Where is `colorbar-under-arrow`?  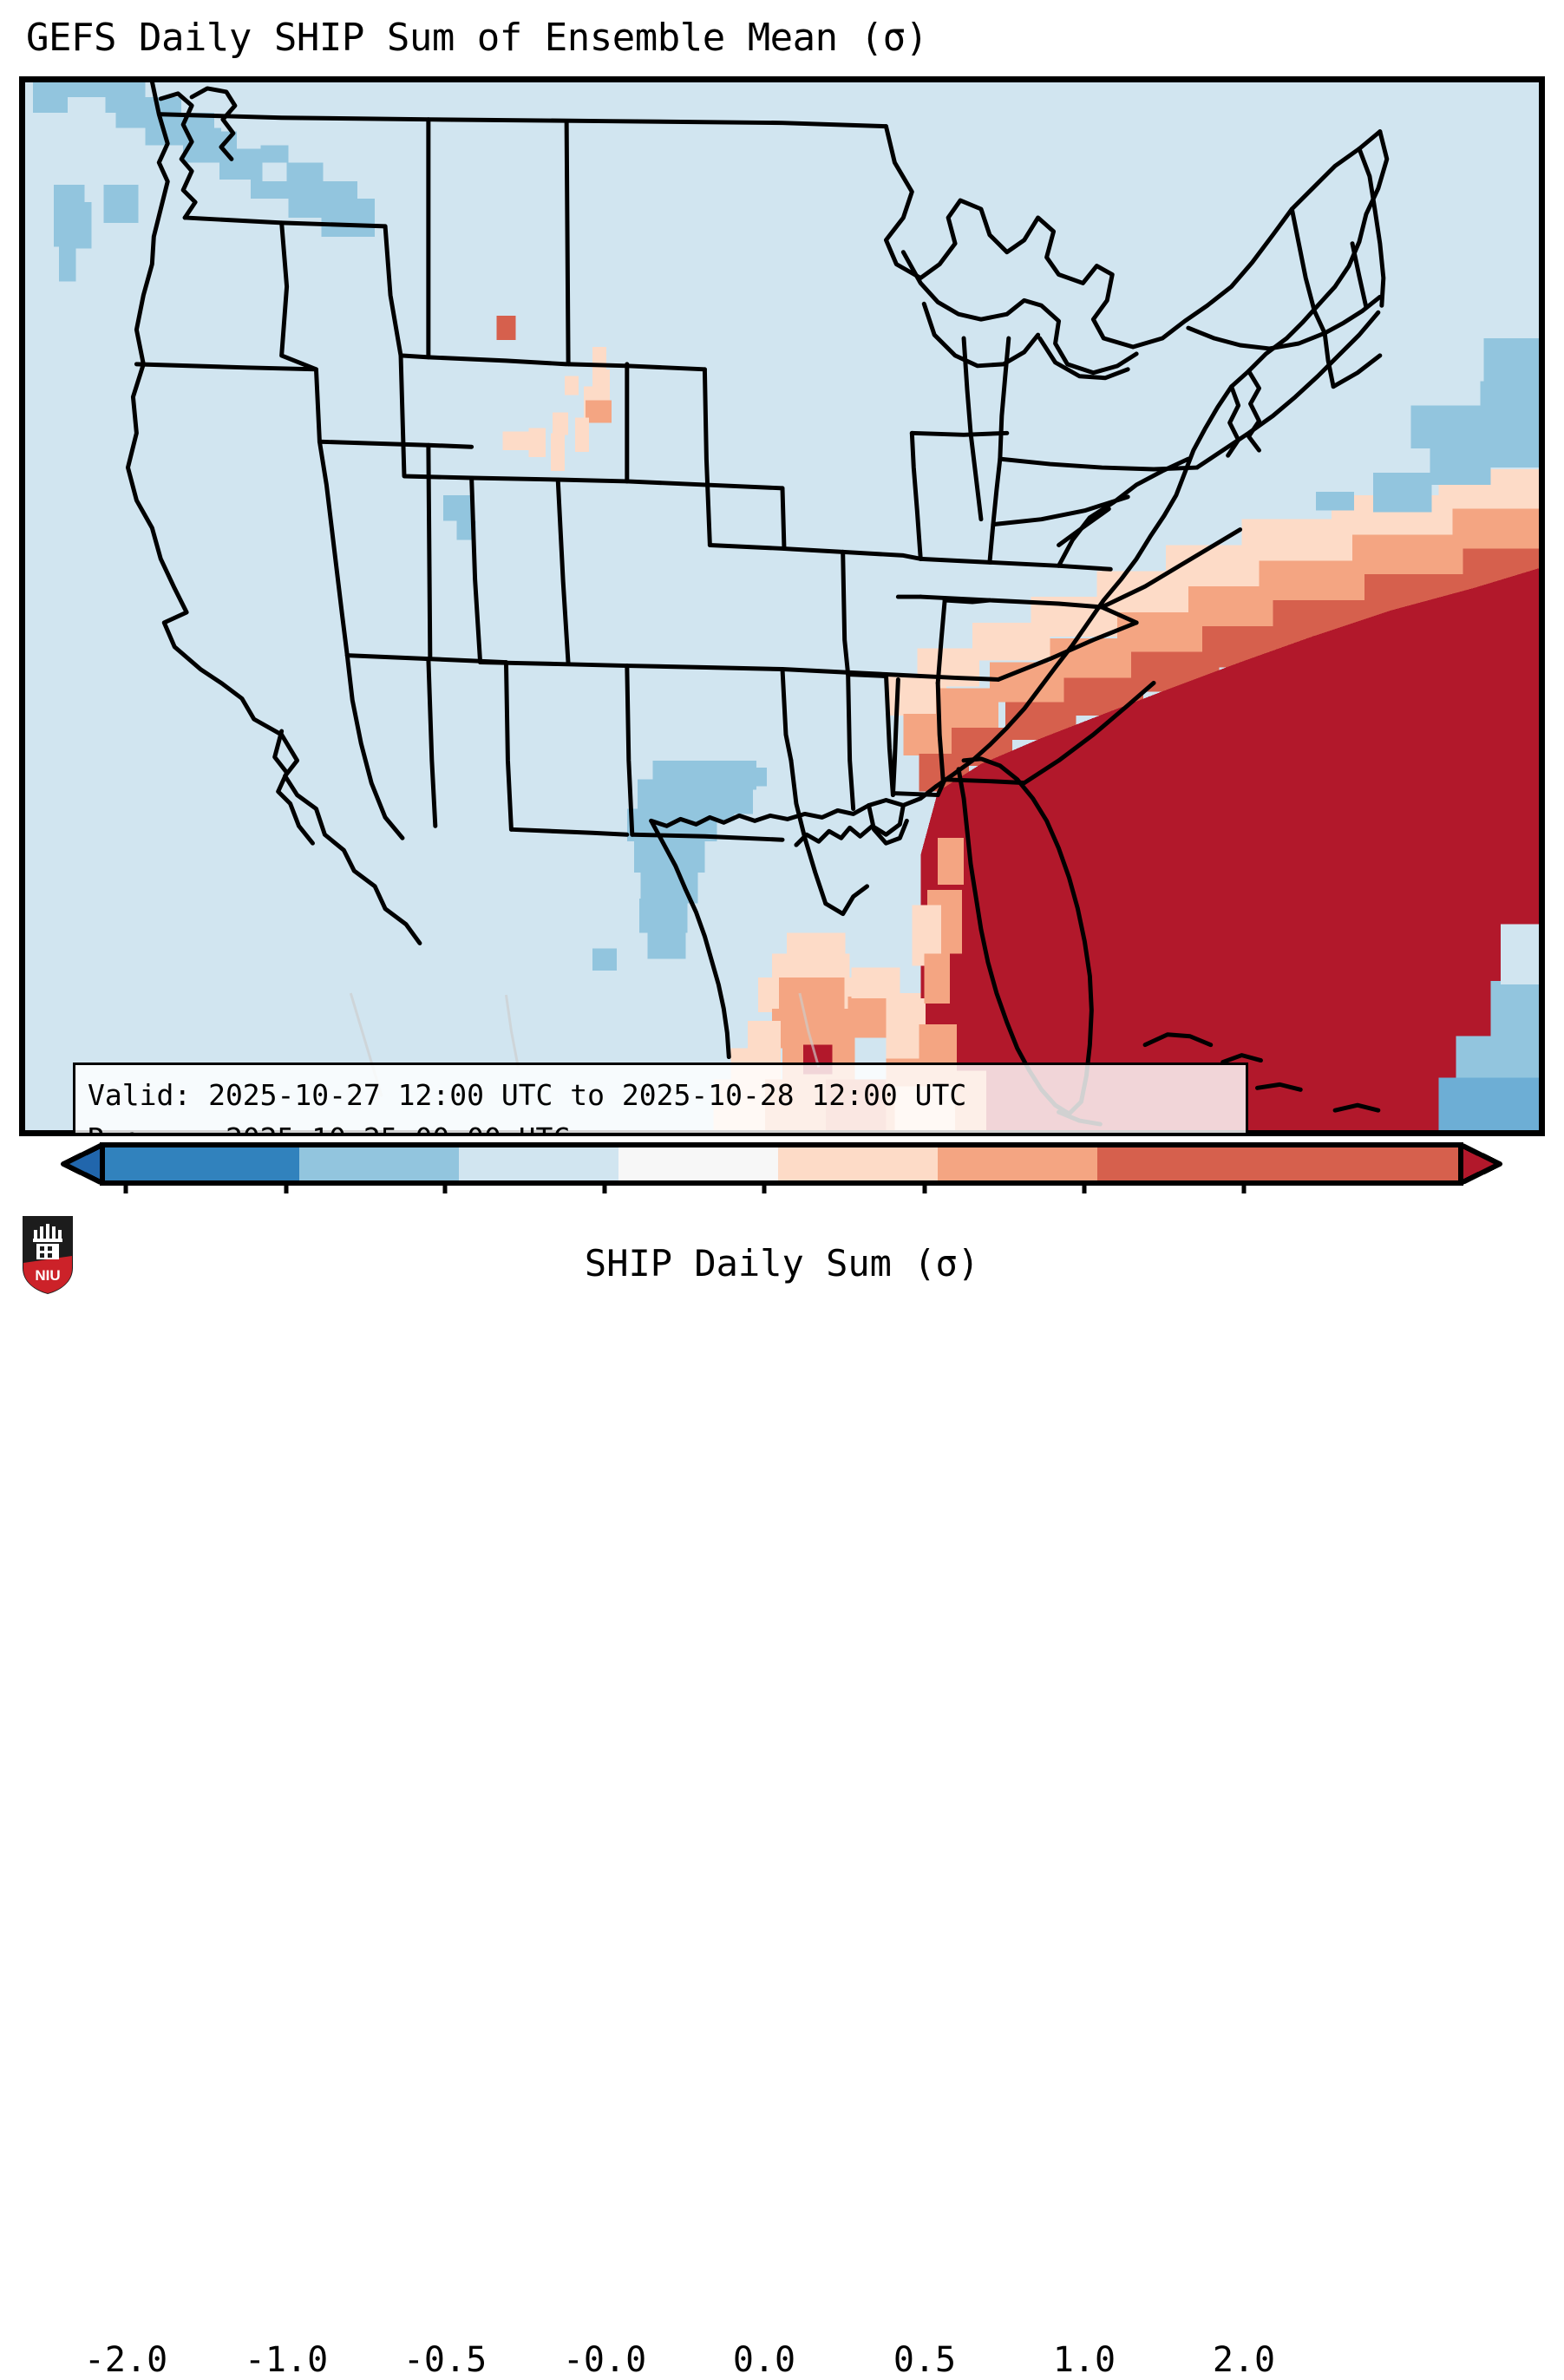 colorbar-under-arrow is located at coordinates (83, 1164).